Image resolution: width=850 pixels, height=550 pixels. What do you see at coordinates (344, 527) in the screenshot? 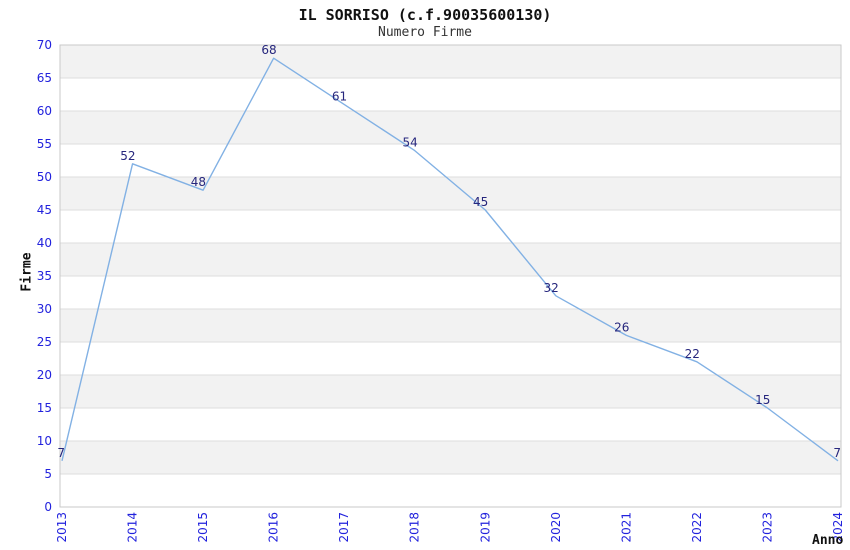
I see `x-tick-label: 2017` at bounding box center [344, 527].